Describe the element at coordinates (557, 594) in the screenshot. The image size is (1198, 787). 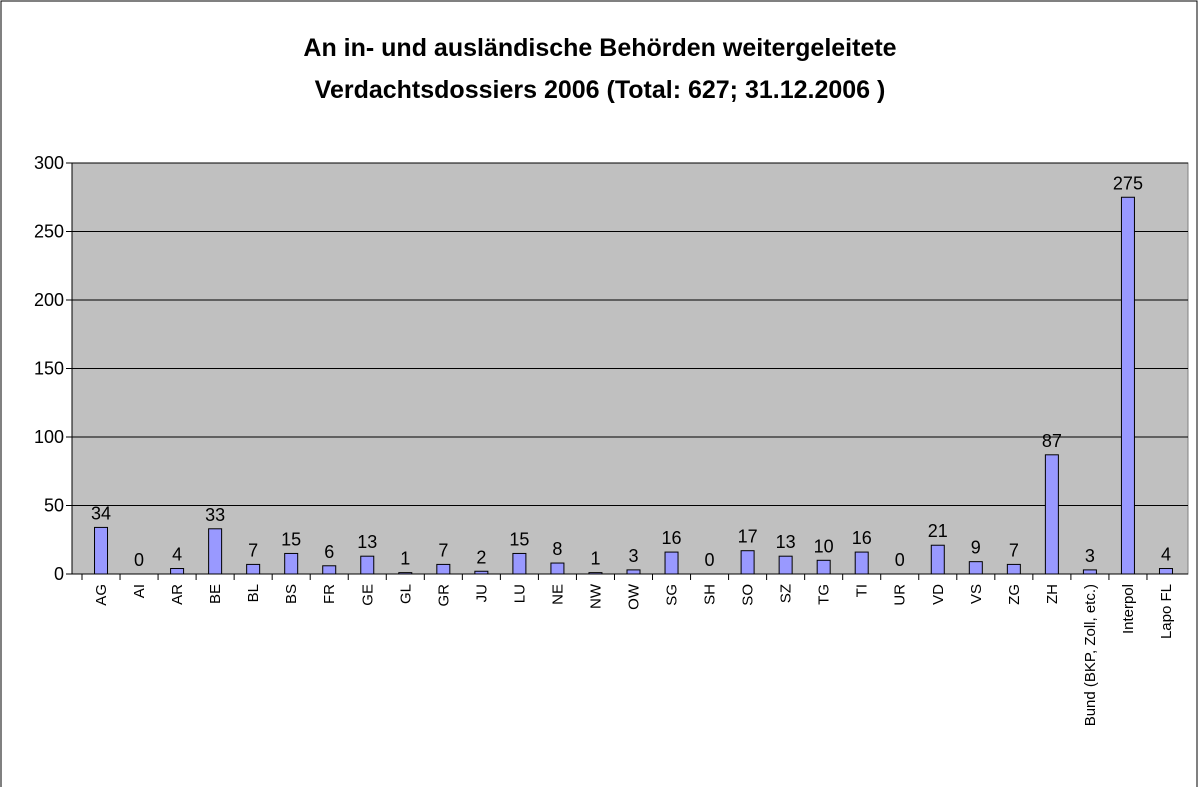
I see `x-tick-label: NE` at that location.